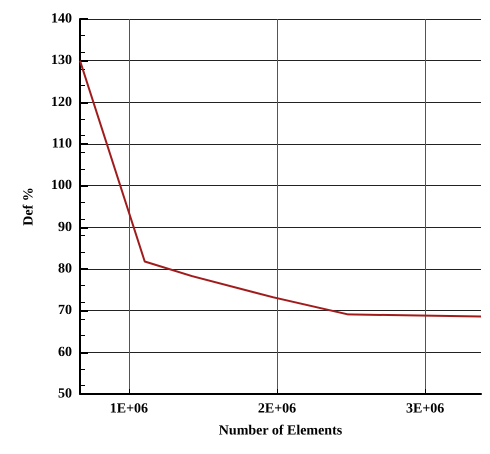  I want to click on x-tick-label: 2E+06, so click(277, 409).